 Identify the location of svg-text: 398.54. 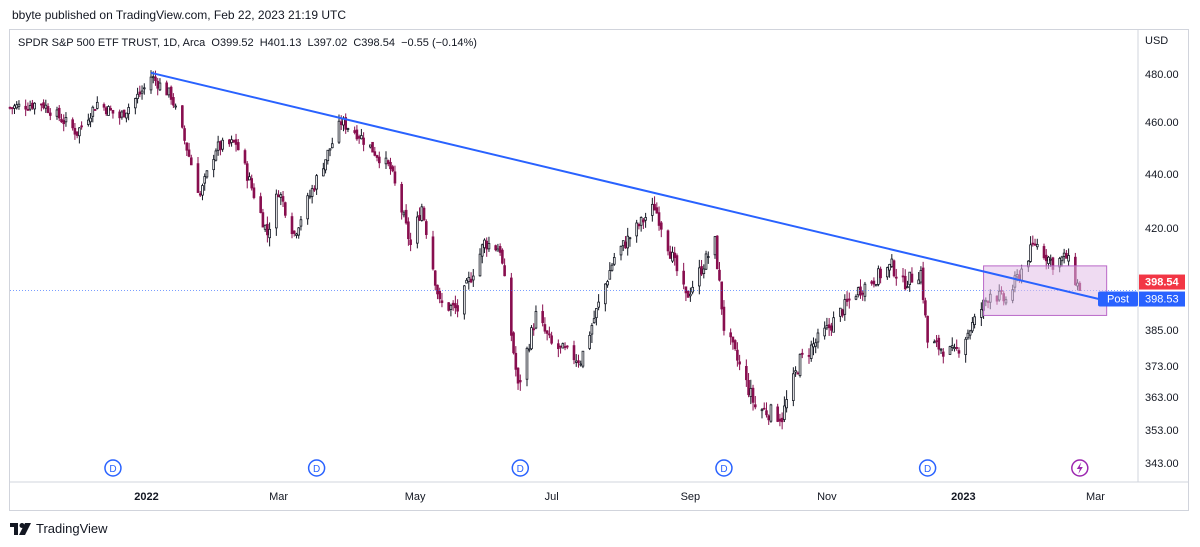
(1162, 283).